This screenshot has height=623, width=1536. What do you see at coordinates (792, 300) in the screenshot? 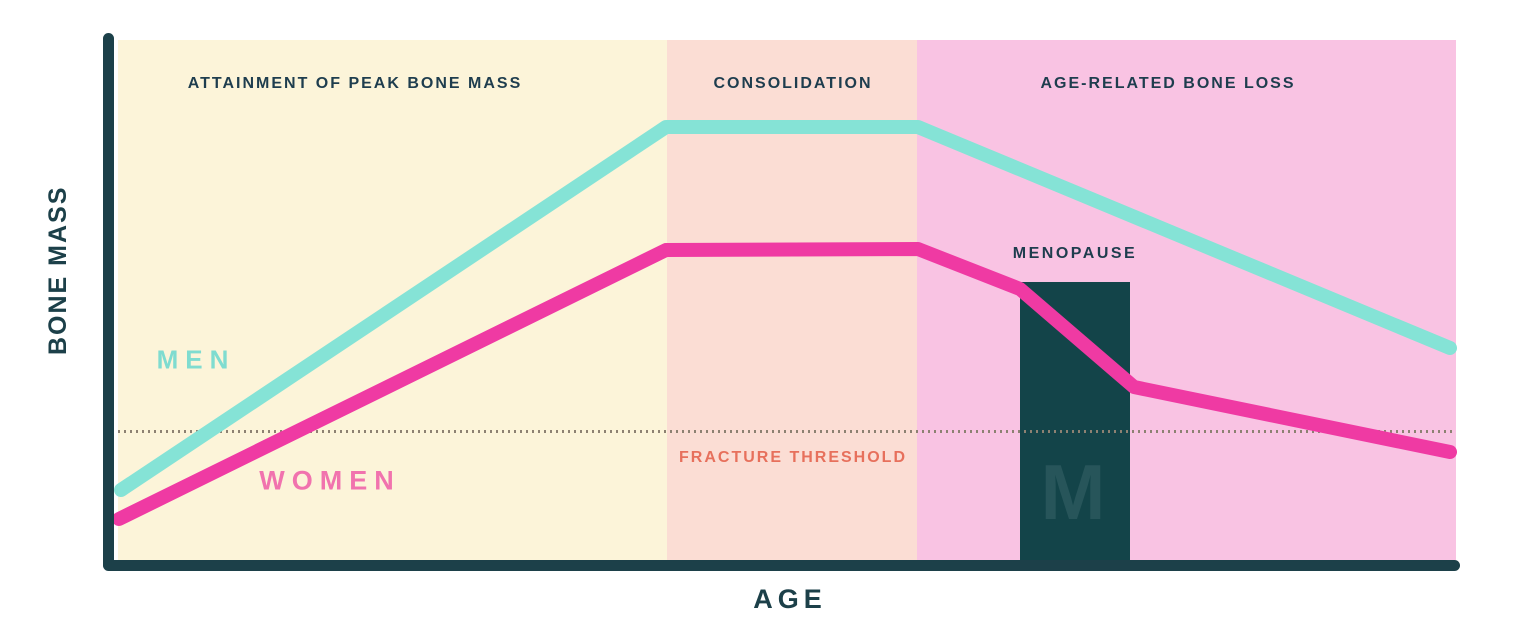
I see `zone-consolidation` at bounding box center [792, 300].